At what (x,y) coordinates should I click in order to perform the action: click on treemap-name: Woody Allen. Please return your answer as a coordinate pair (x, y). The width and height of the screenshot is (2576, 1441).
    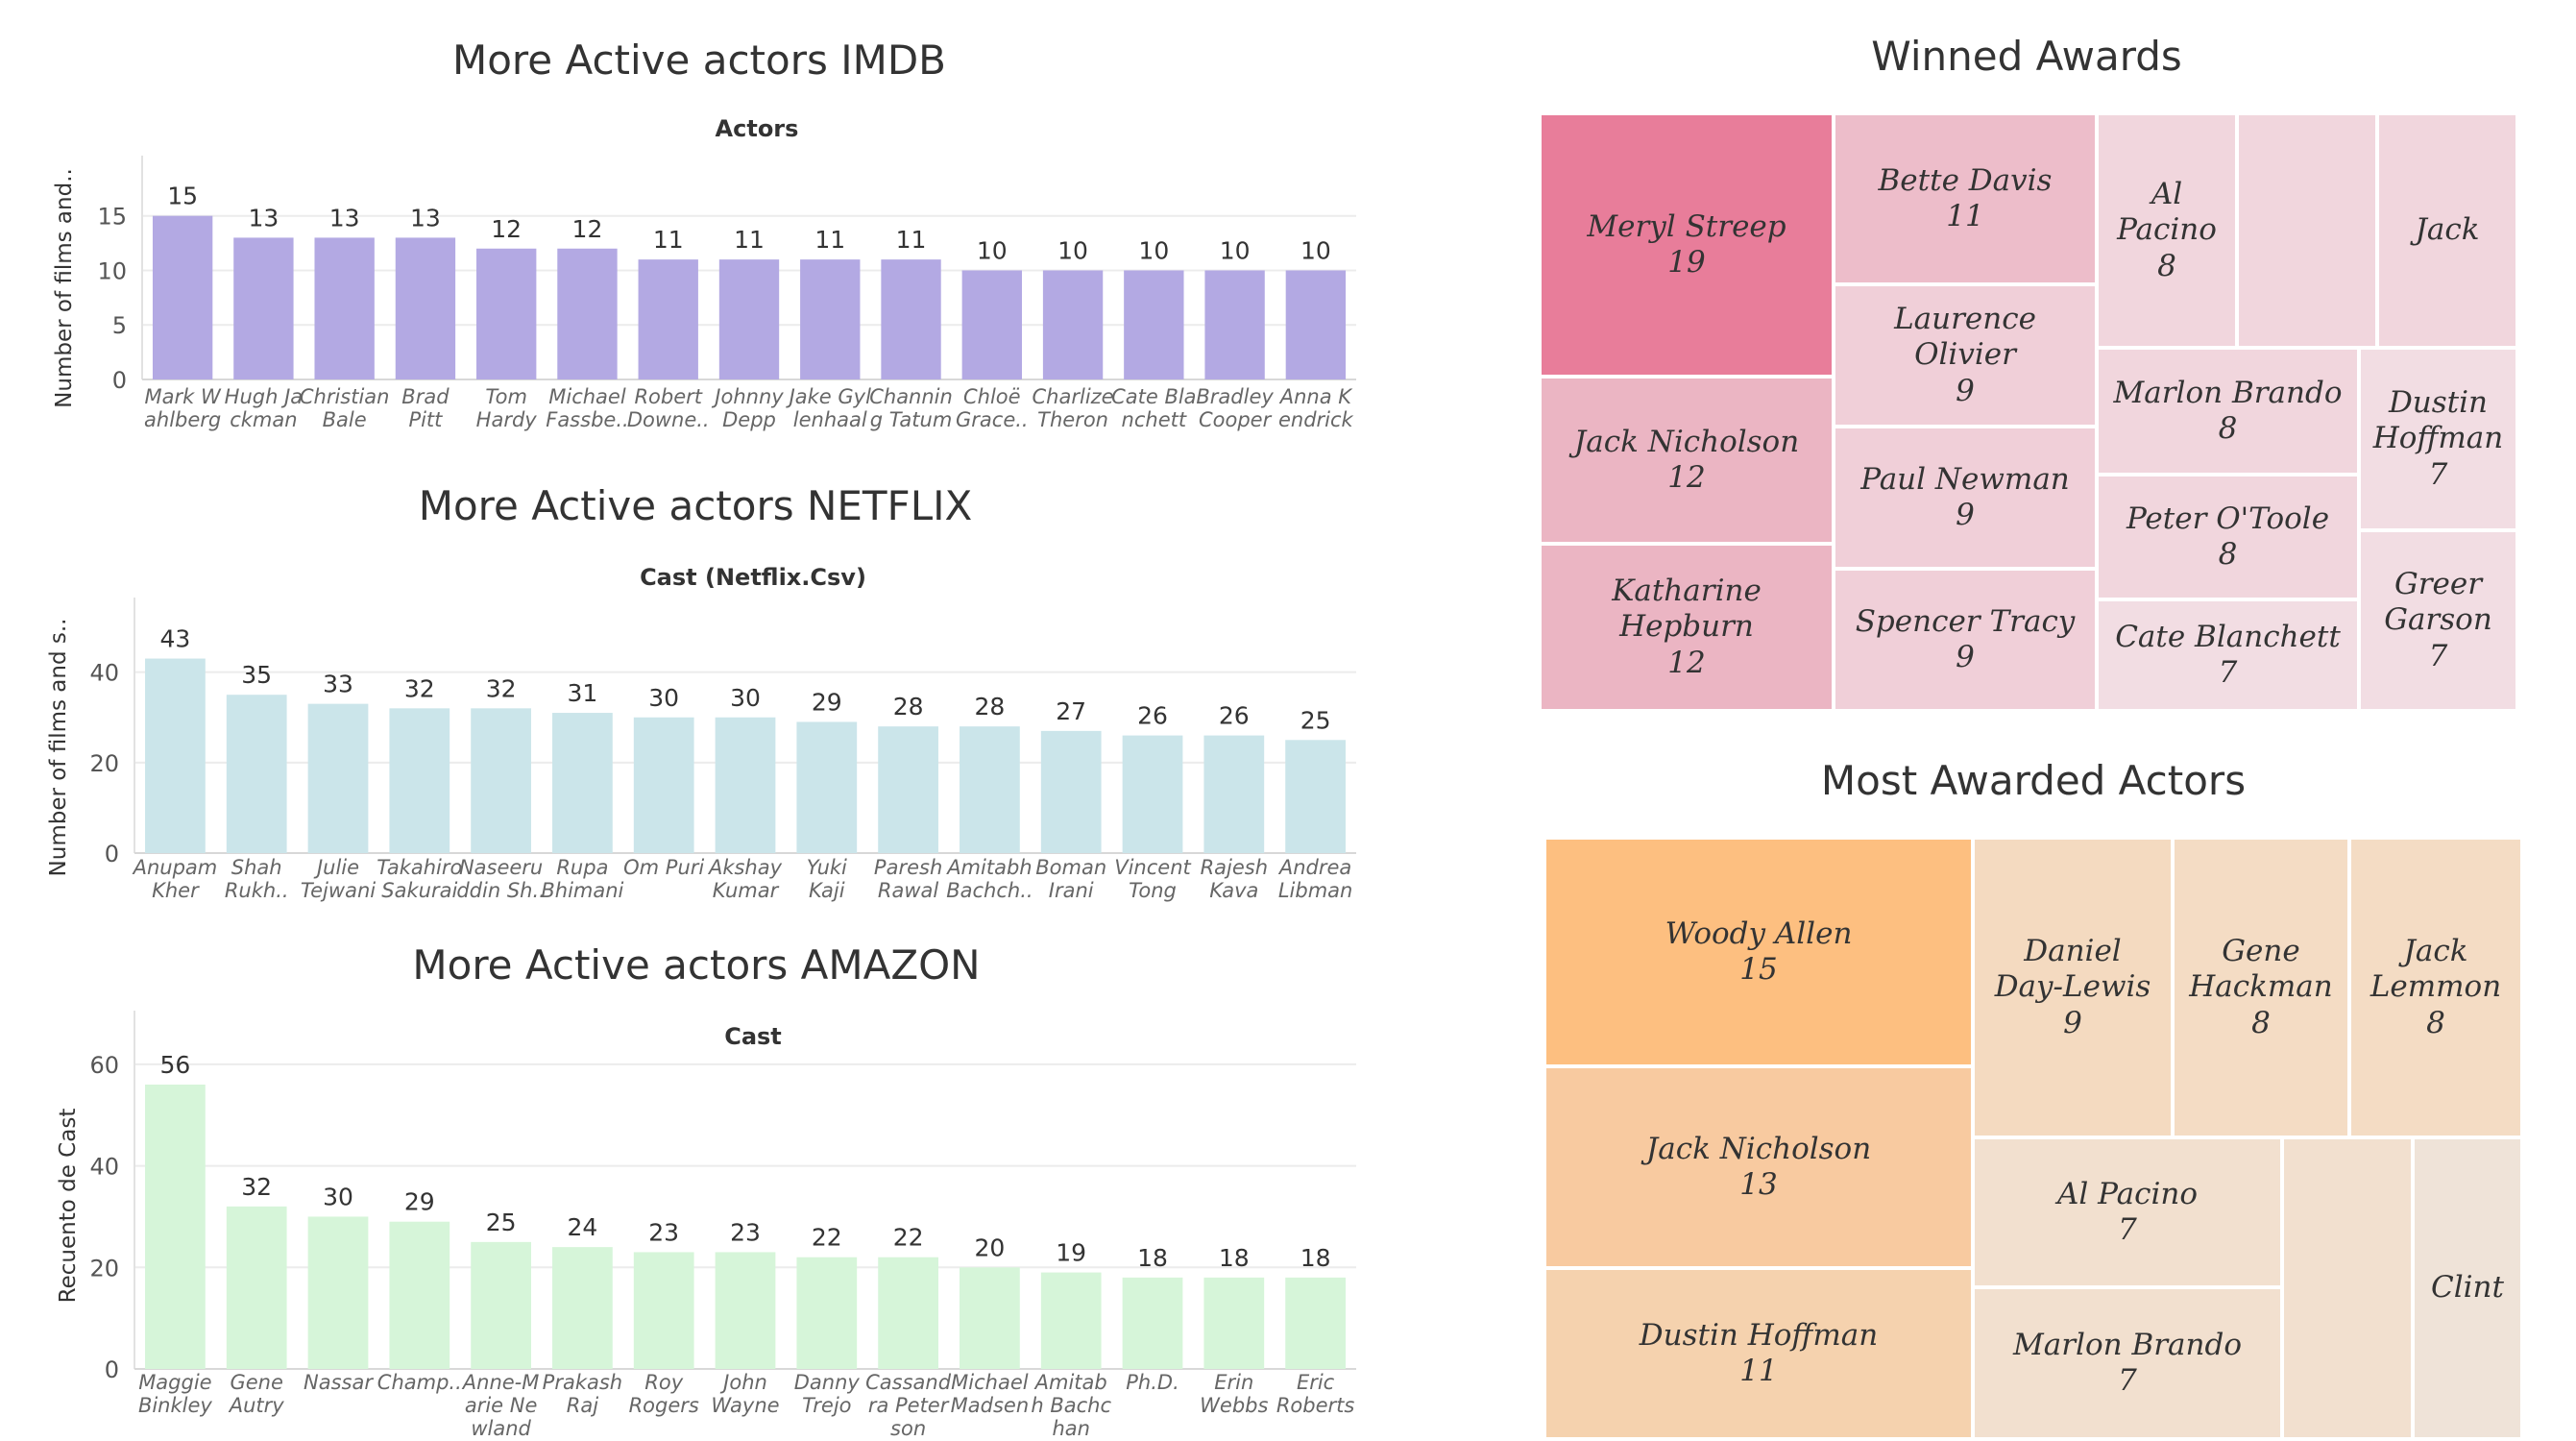
    Looking at the image, I should click on (1759, 933).